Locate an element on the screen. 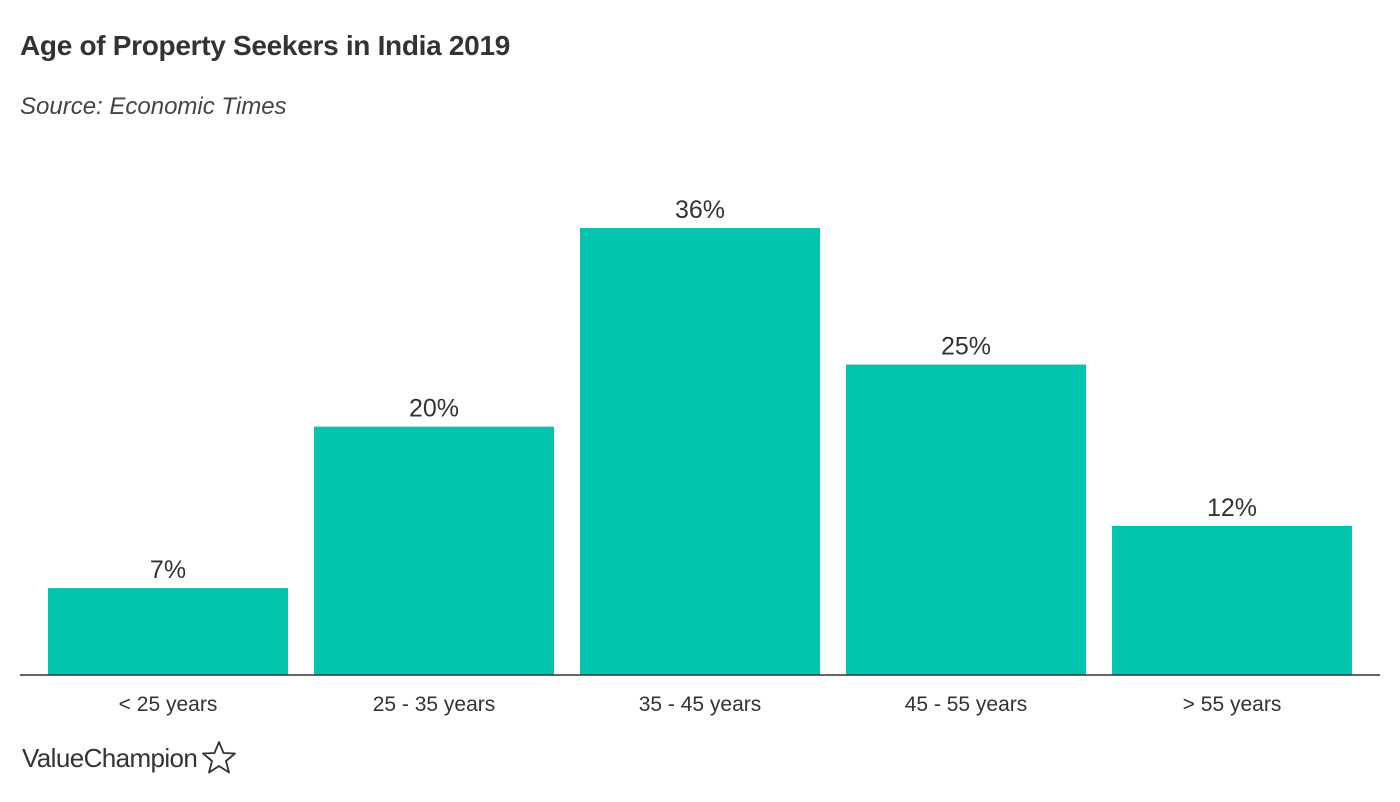 The height and width of the screenshot is (802, 1400). value-label-1: 20% is located at coordinates (434, 409).